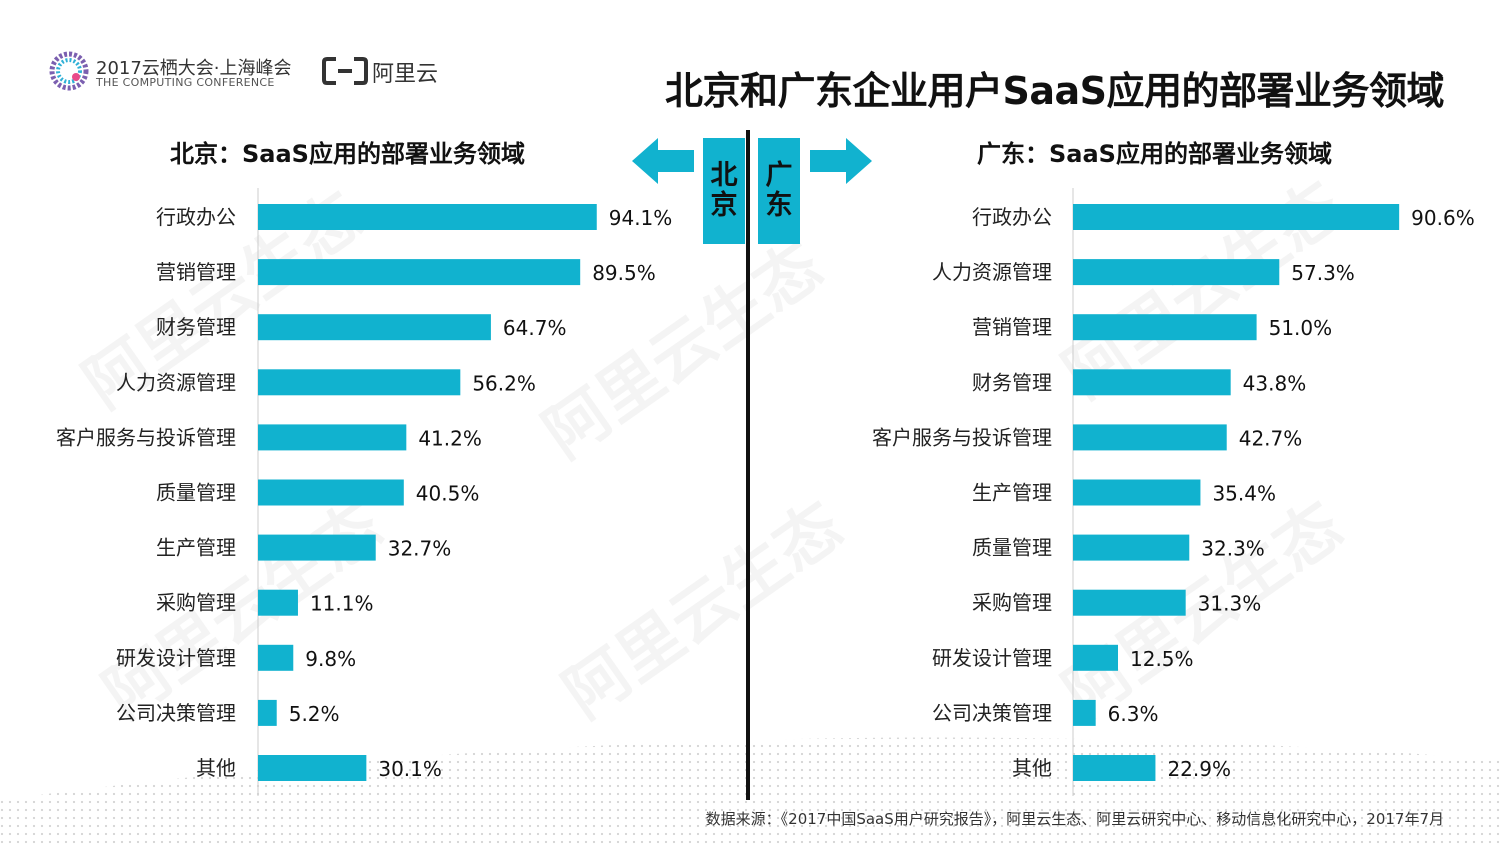  I want to click on aliyun-brand-text: 阿里云, so click(405, 74).